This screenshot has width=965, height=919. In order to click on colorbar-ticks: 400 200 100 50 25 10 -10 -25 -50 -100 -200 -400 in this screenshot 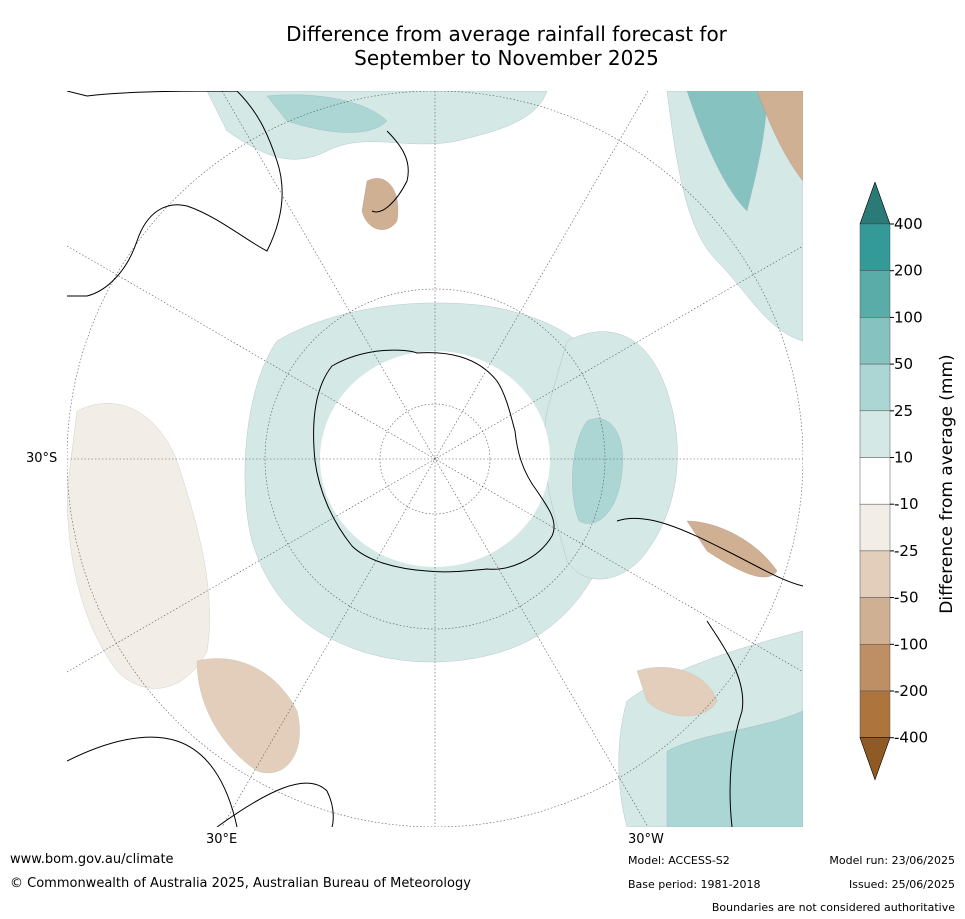, I will do `click(909, 481)`.